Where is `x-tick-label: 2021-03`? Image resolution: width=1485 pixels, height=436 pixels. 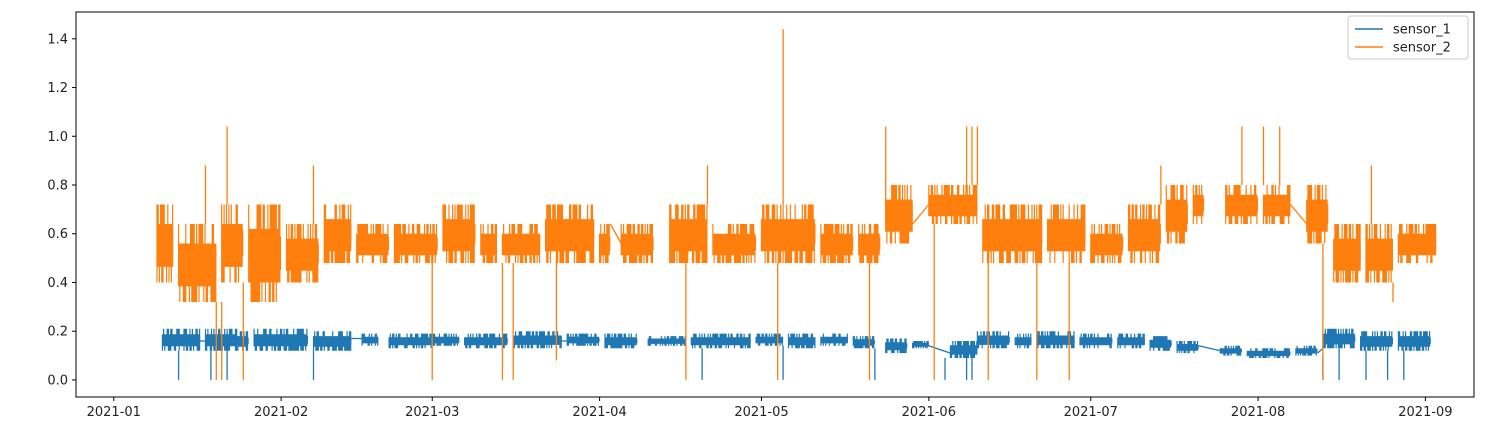 x-tick-label: 2021-03 is located at coordinates (432, 412).